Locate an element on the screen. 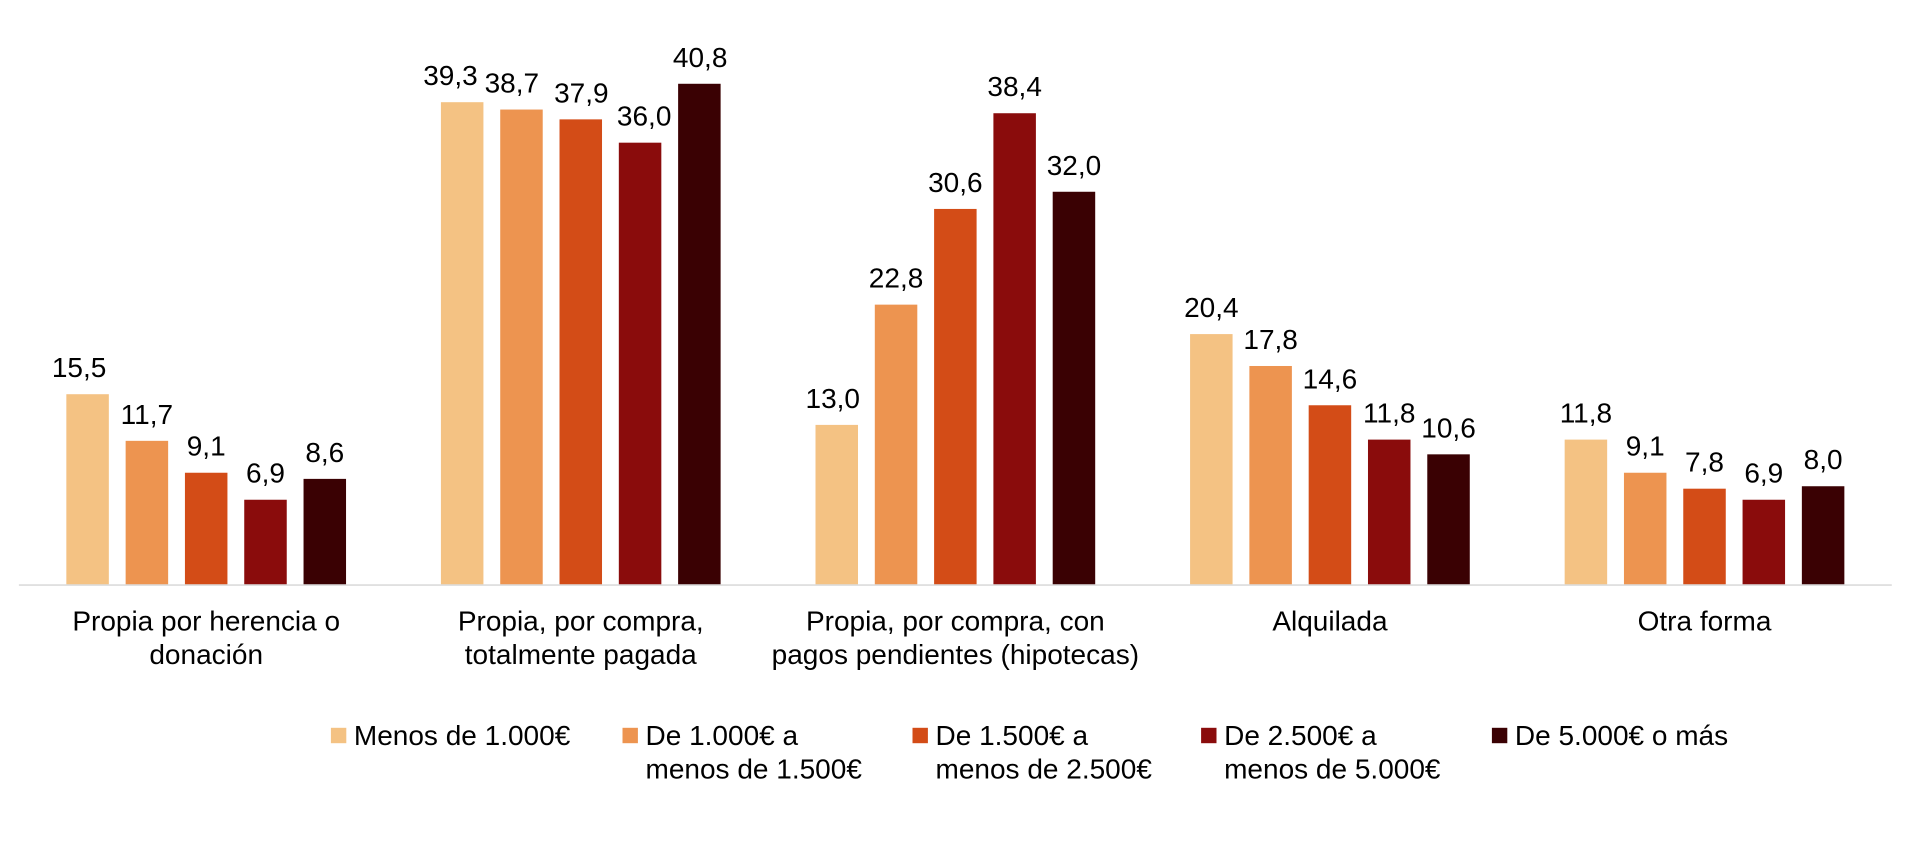 The image size is (1920, 849). svg-text: menos de 5.000€ is located at coordinates (1332, 768).